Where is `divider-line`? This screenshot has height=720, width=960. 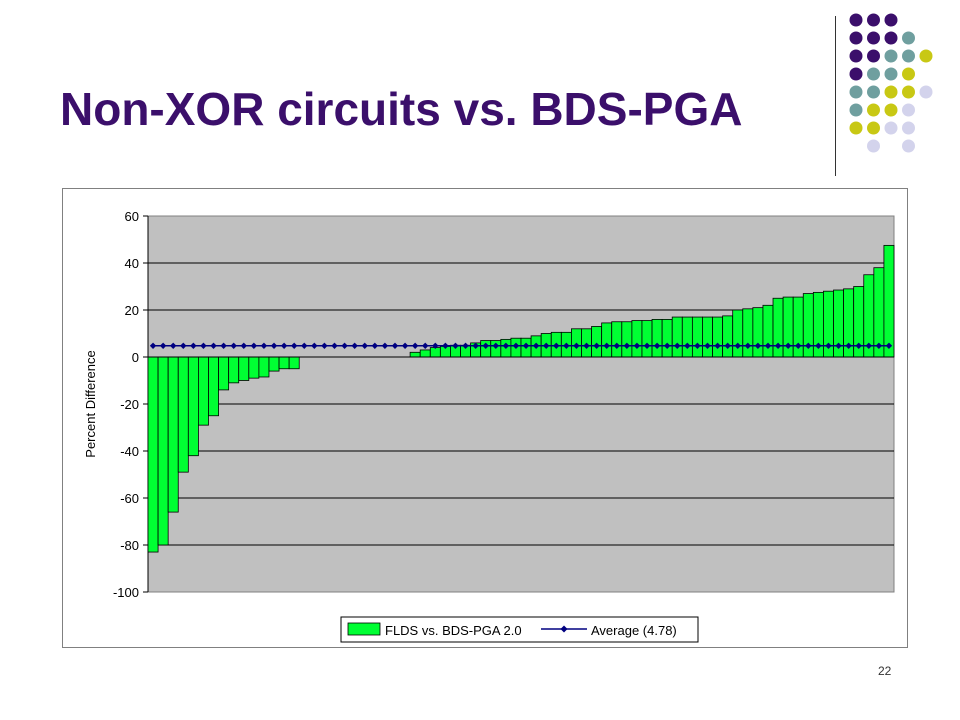
divider-line is located at coordinates (835, 96).